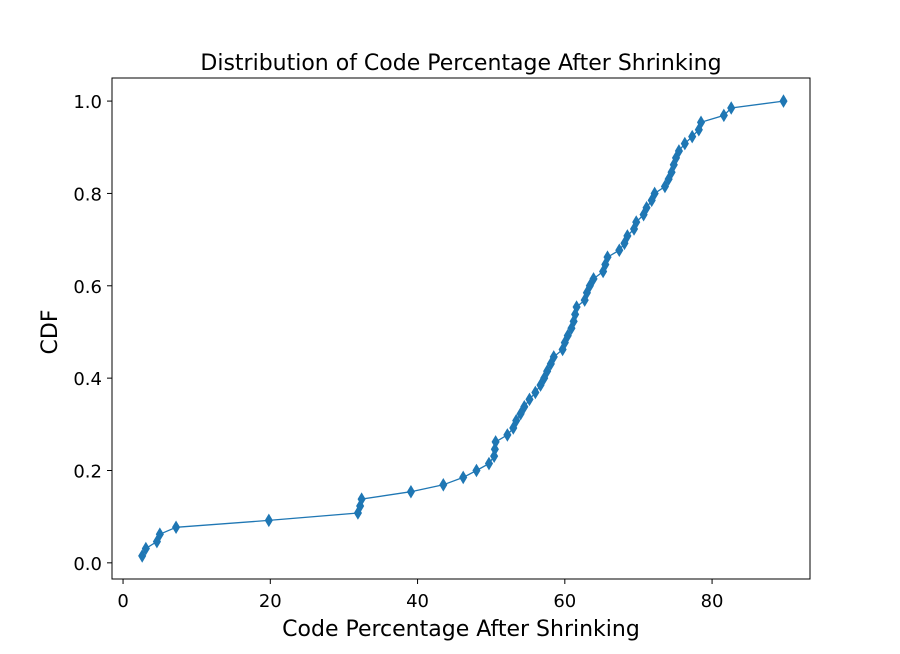 The width and height of the screenshot is (900, 654). Describe the element at coordinates (564, 601) in the screenshot. I see `x-tick-label: 60` at that location.